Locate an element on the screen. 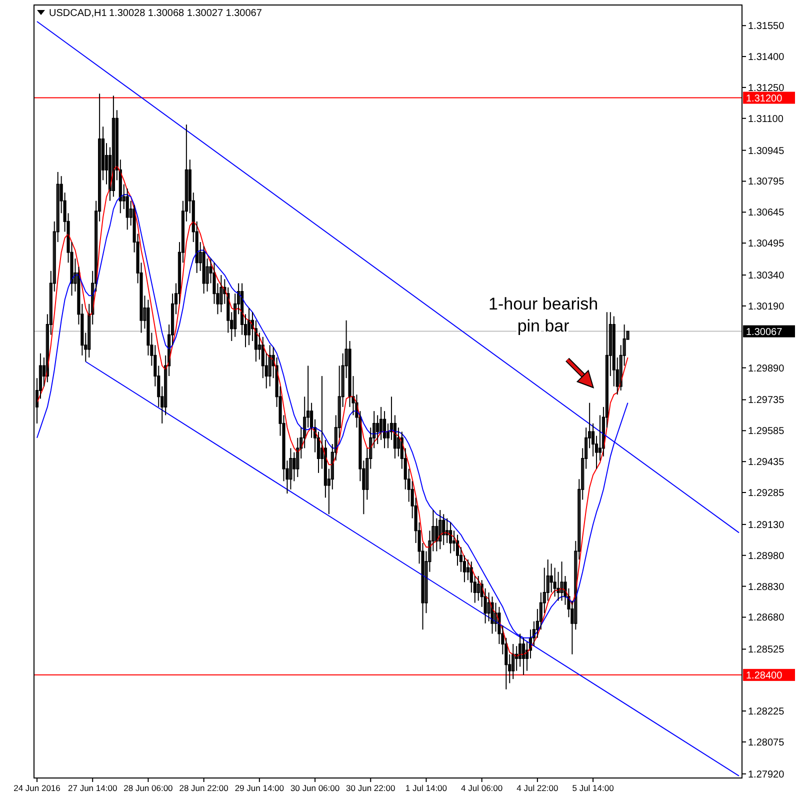  x-tick-label: 30 Jun 22:00 is located at coordinates (371, 788).